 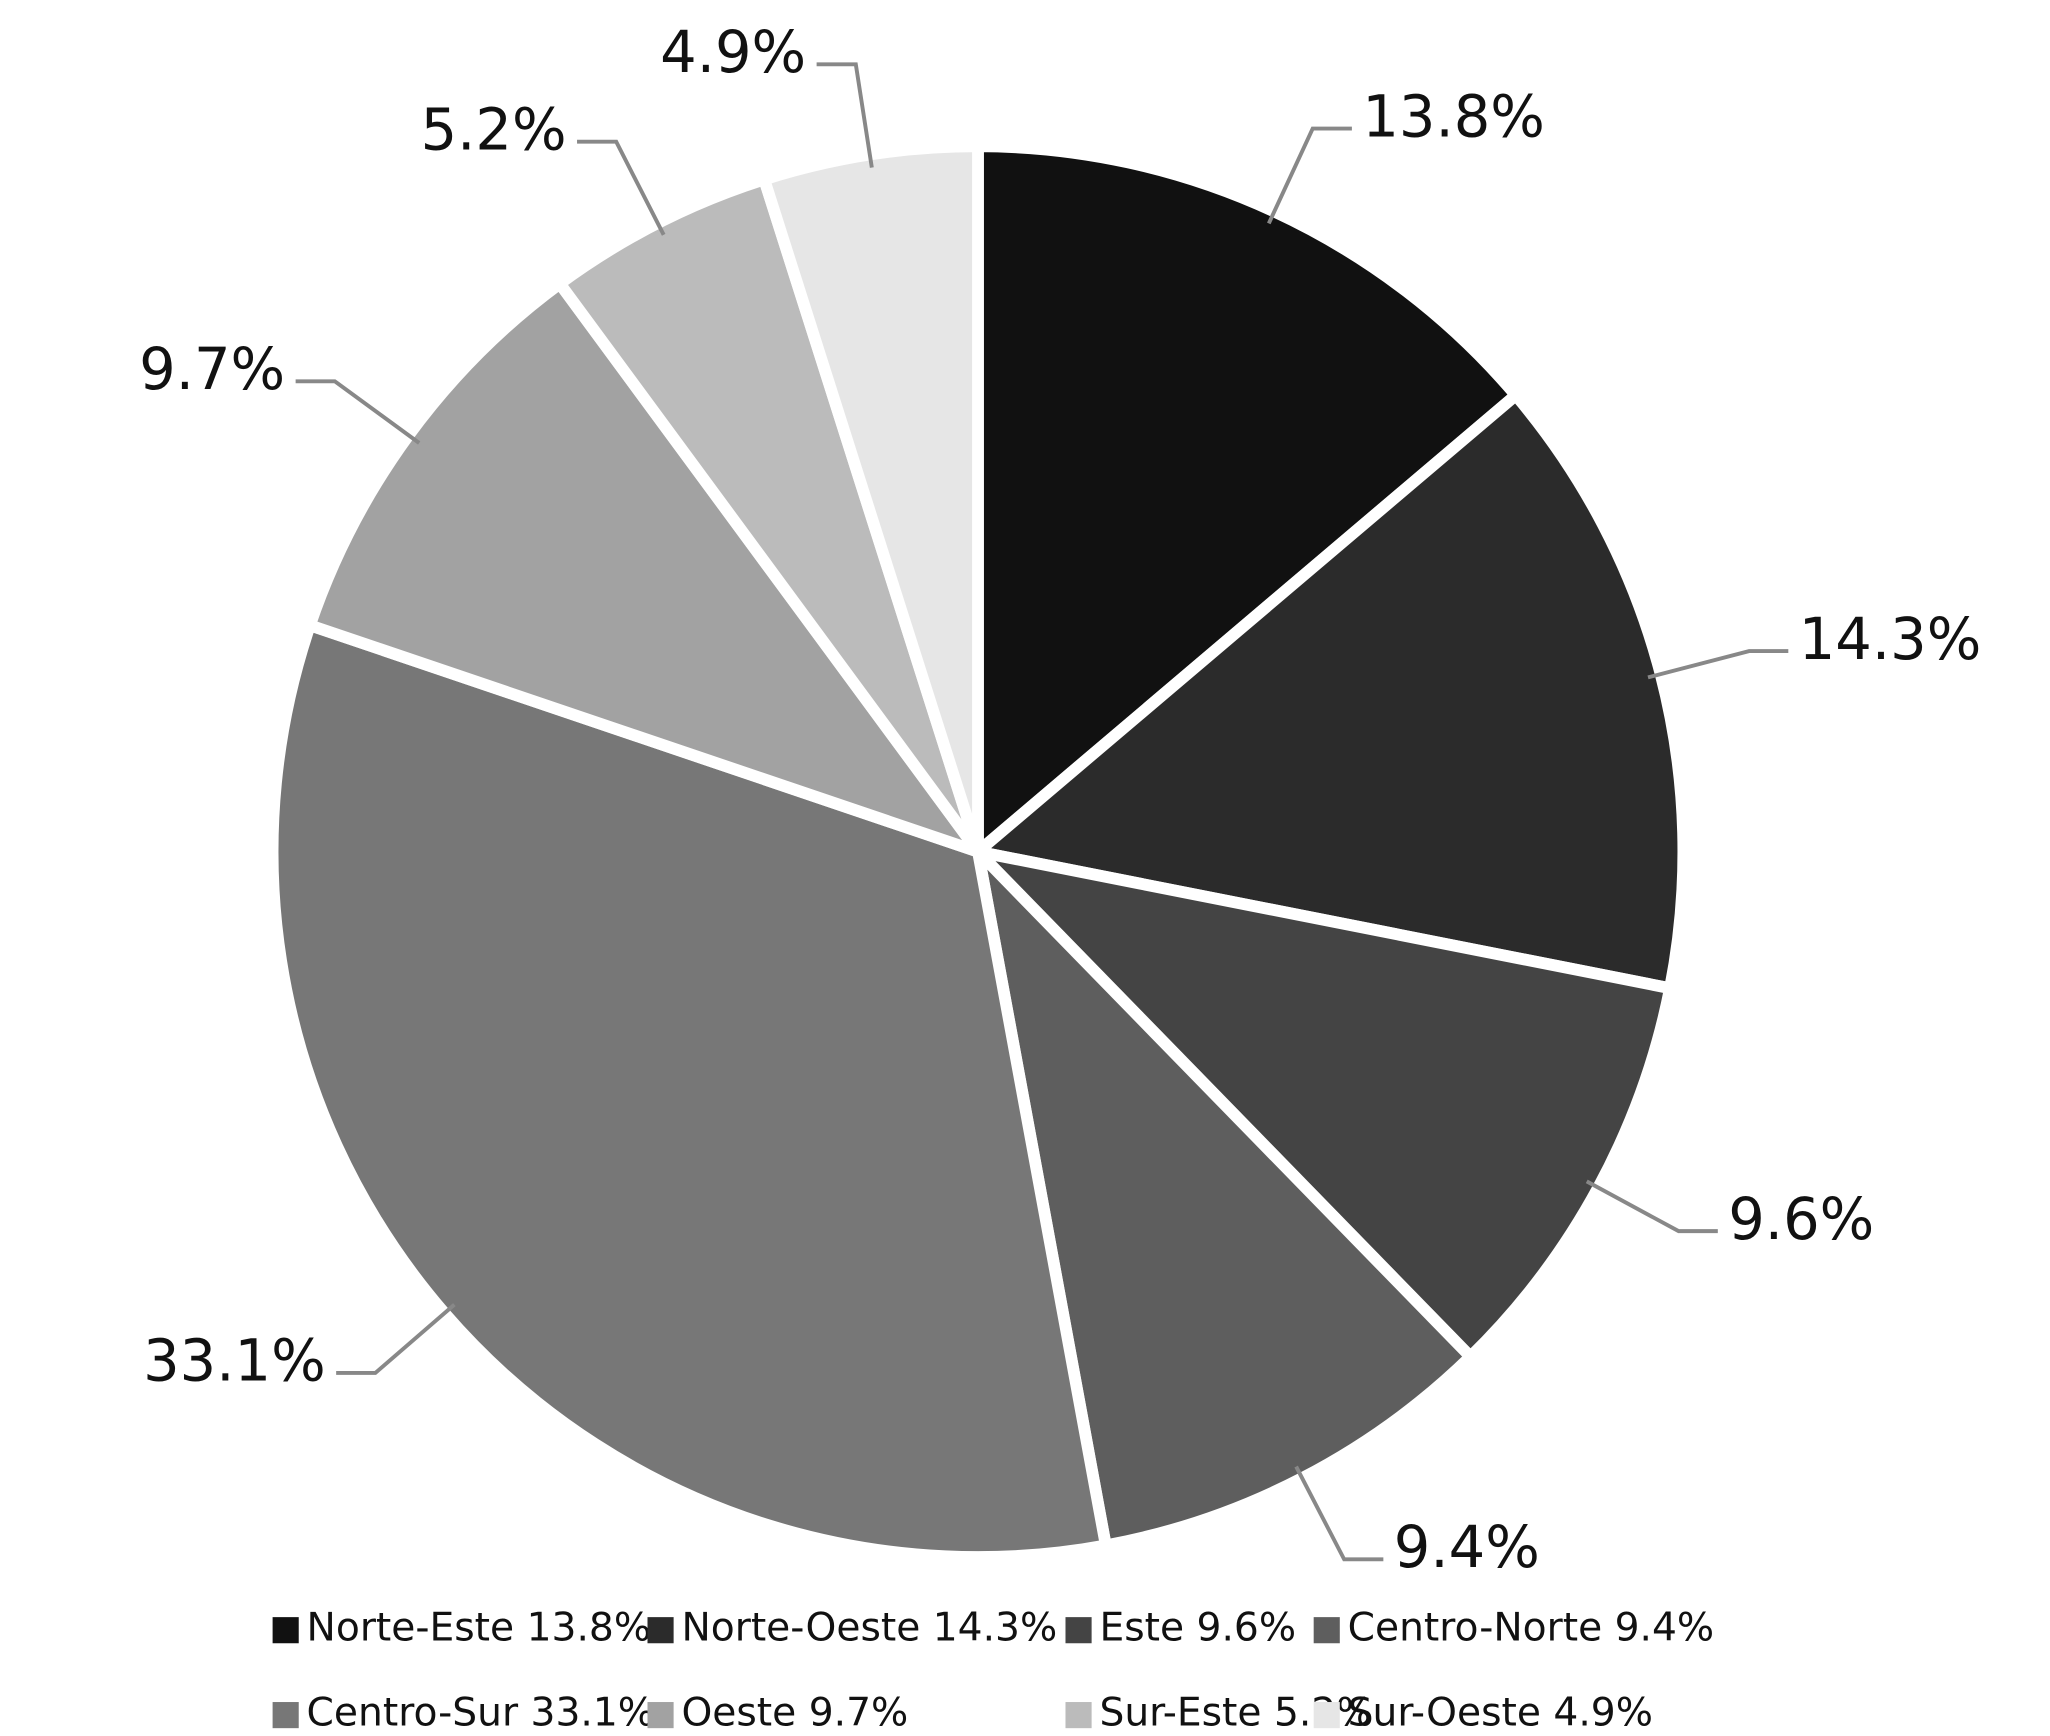 What do you see at coordinates (794, 1713) in the screenshot?
I see `legend-label: Oeste 9.7%` at bounding box center [794, 1713].